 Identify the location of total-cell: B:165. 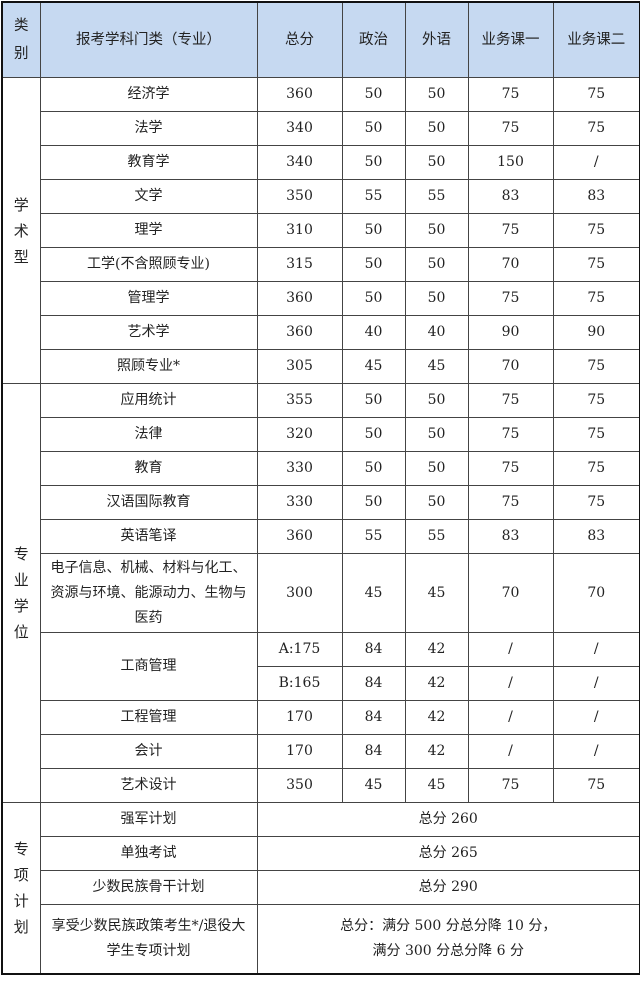
(299, 683).